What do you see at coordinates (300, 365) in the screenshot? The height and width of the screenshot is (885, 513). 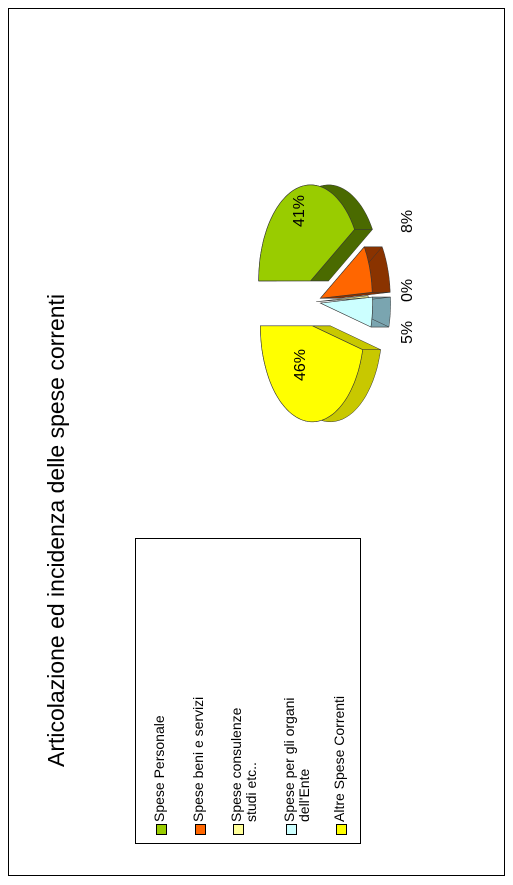 I see `data-label: 46%` at bounding box center [300, 365].